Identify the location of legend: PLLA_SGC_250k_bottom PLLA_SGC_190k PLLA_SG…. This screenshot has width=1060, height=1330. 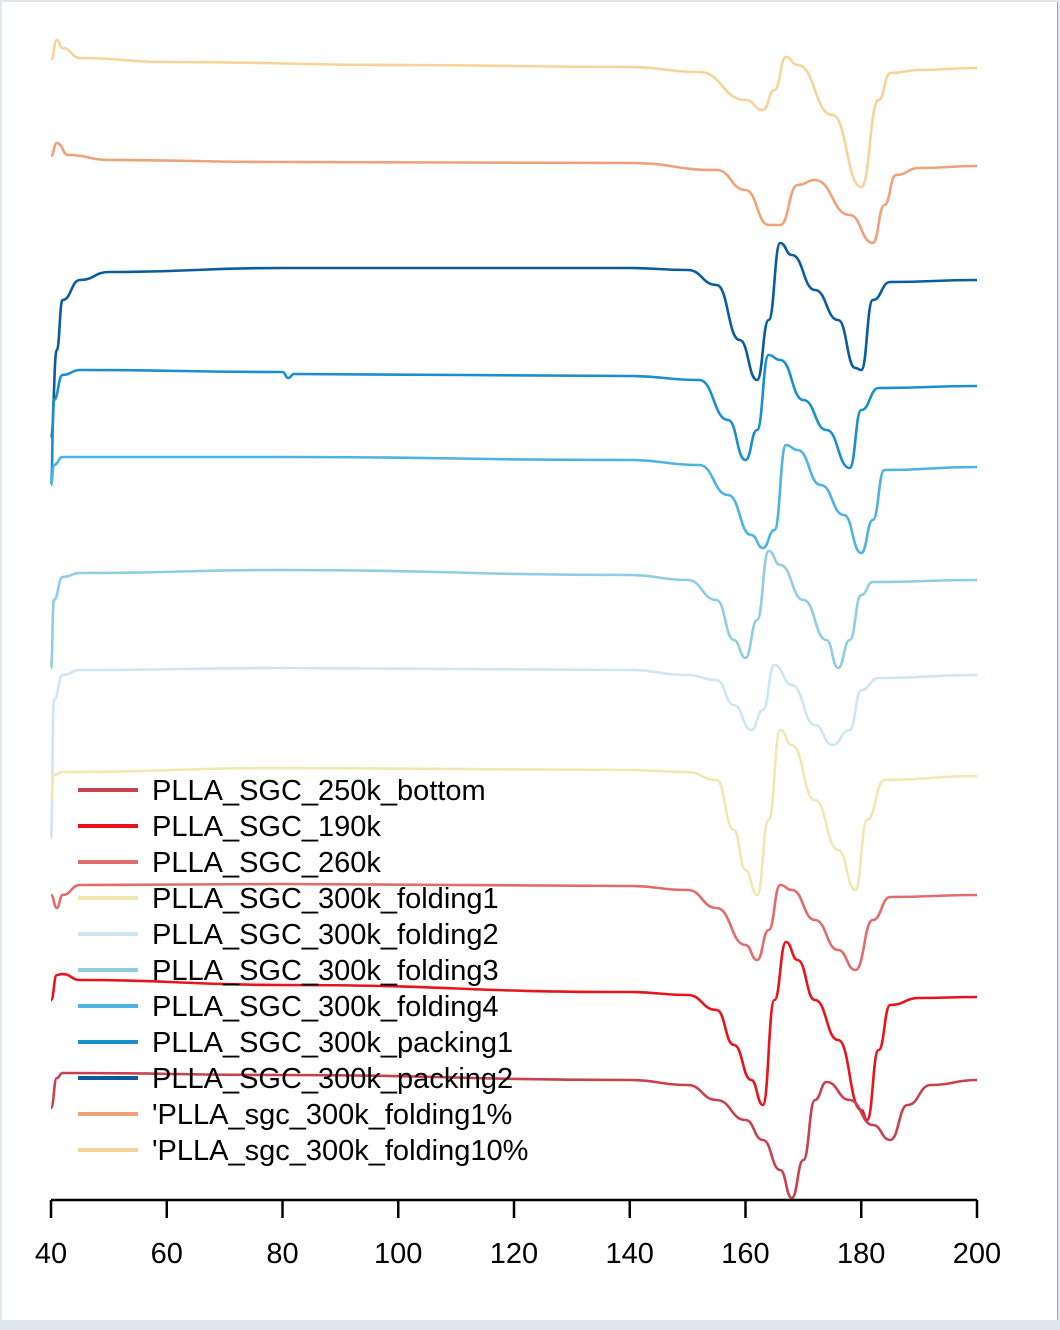
(303, 971).